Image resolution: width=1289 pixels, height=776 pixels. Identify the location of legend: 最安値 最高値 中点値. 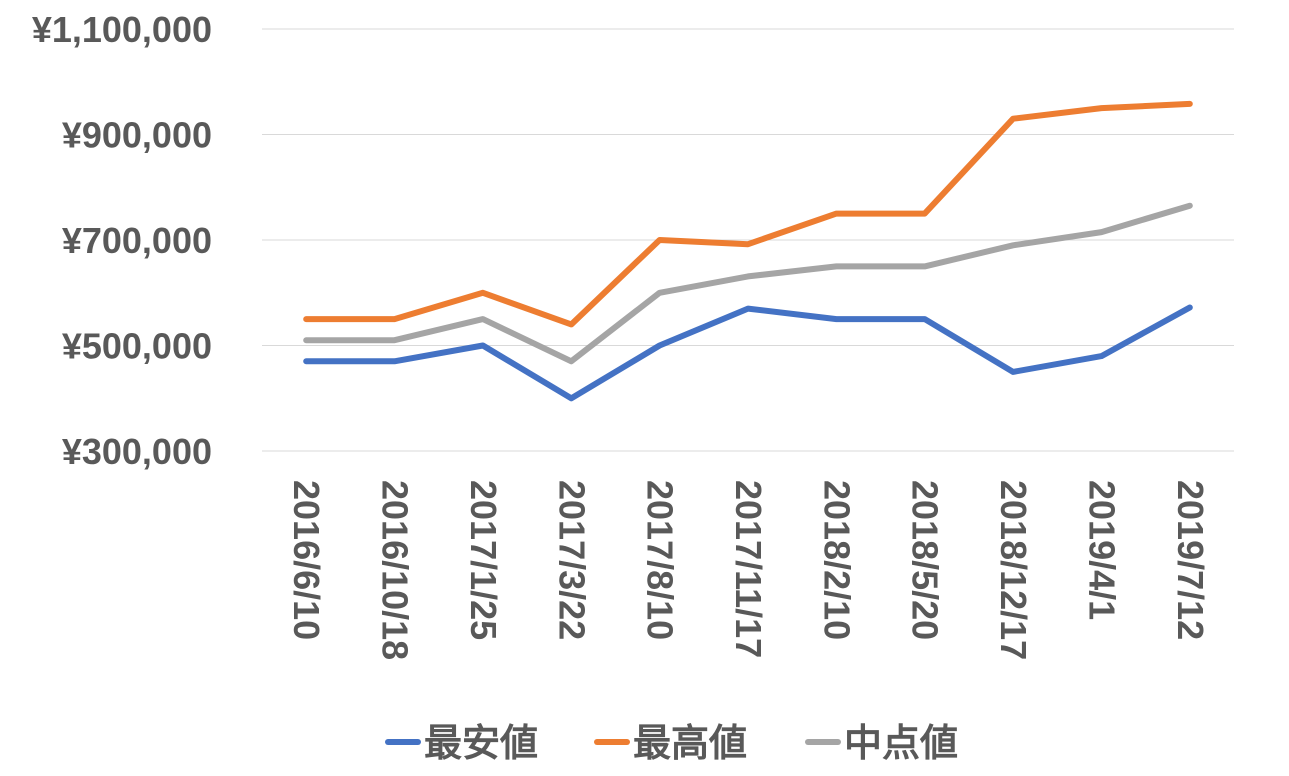
(671, 743).